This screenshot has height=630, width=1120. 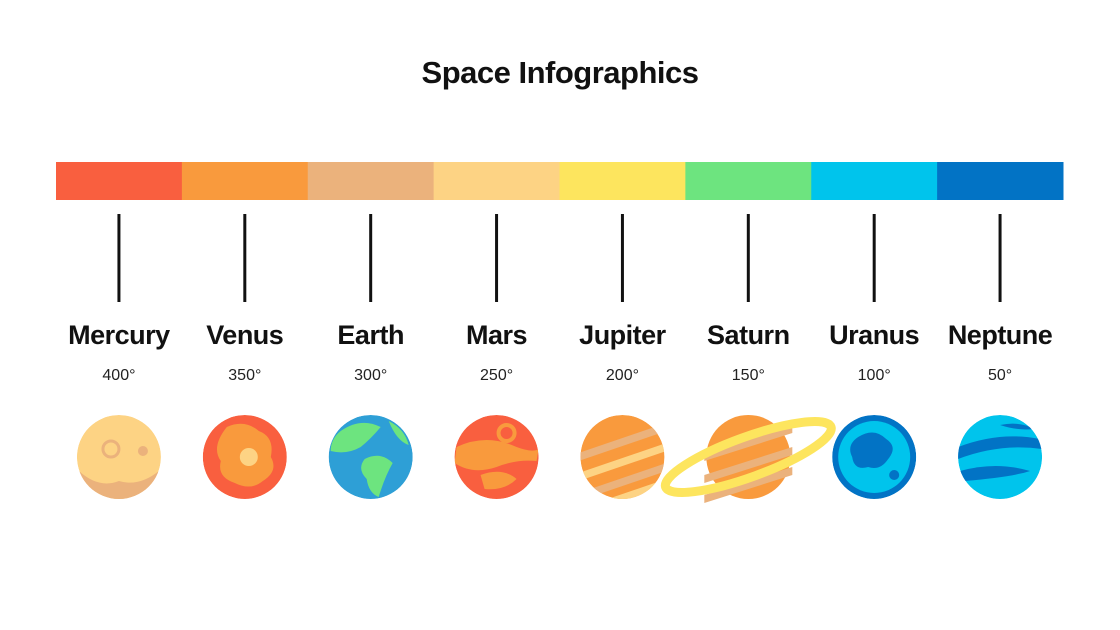 I want to click on planet-temperature: 400°, so click(x=118, y=375).